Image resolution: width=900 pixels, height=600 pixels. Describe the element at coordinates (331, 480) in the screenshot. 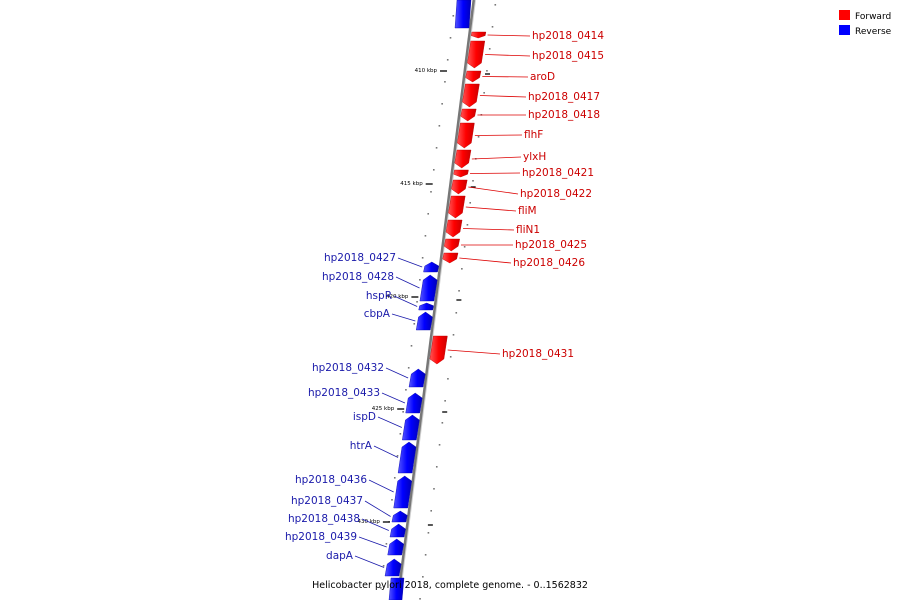

I see `reverse-gene-label: hp2018_0436` at that location.